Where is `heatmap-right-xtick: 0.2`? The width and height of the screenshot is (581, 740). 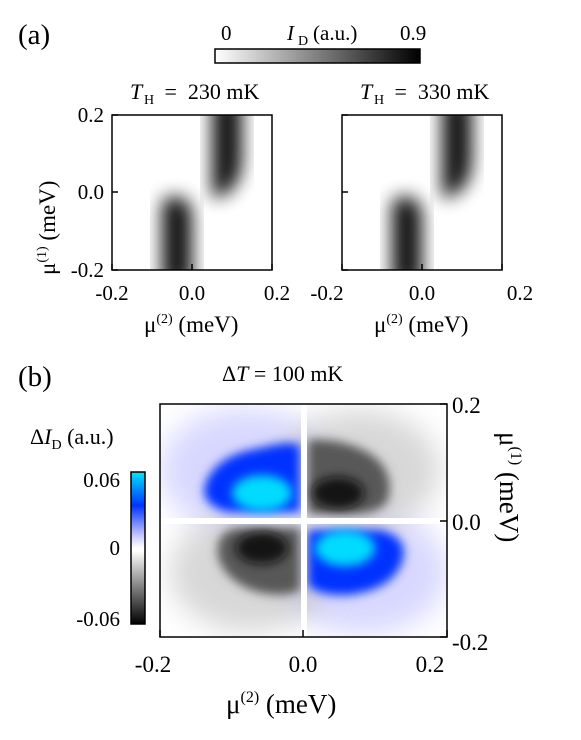 heatmap-right-xtick: 0.2 is located at coordinates (520, 293).